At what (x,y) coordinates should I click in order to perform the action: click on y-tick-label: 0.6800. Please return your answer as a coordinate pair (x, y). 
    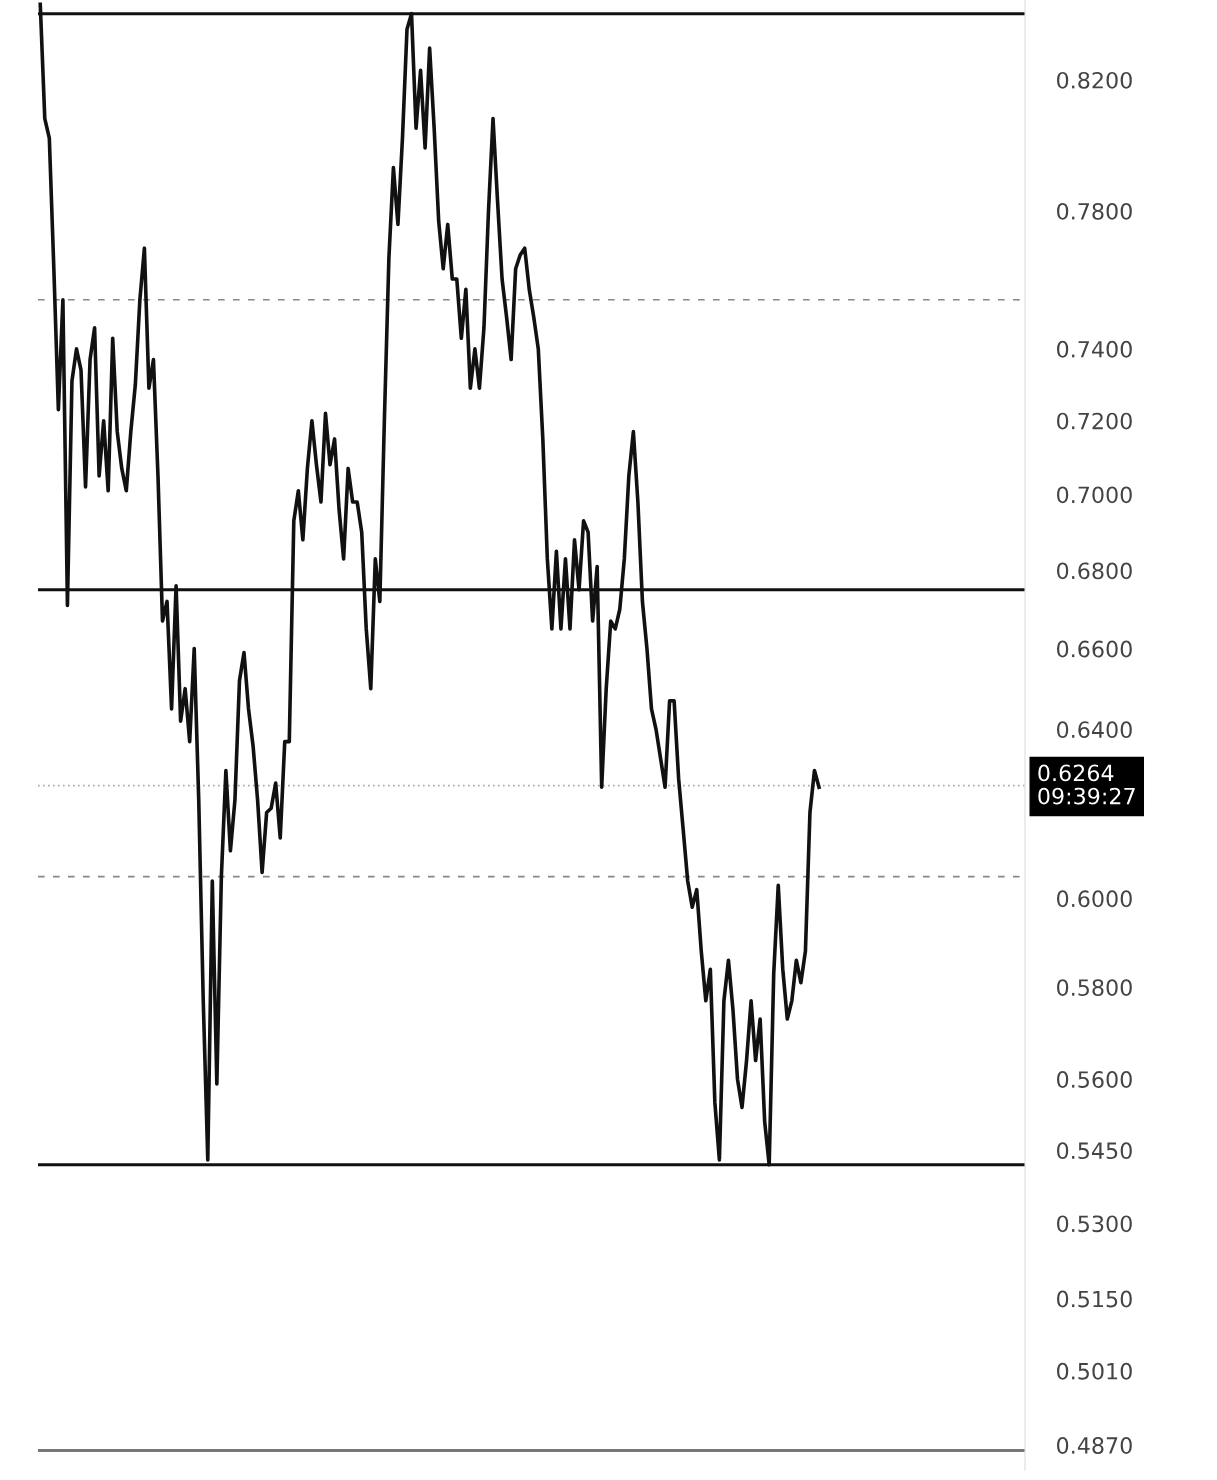
    Looking at the image, I should click on (1094, 571).